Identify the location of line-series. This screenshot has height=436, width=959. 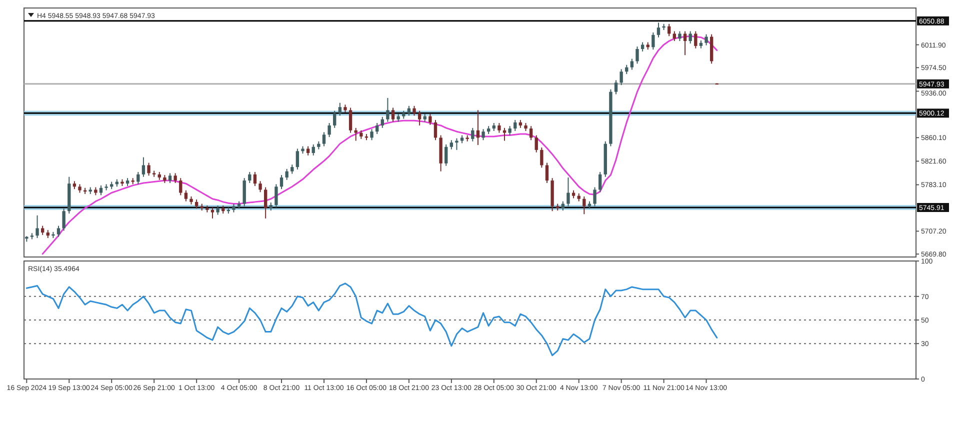
(372, 319).